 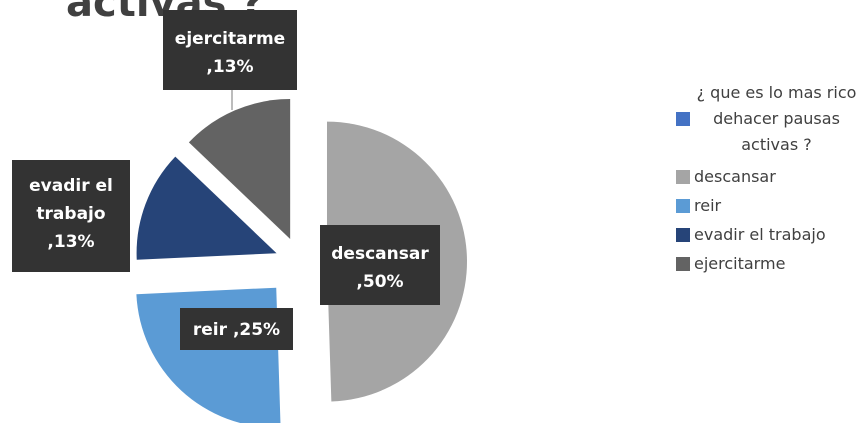 I want to click on data-label-value: ,25%, so click(x=256, y=330).